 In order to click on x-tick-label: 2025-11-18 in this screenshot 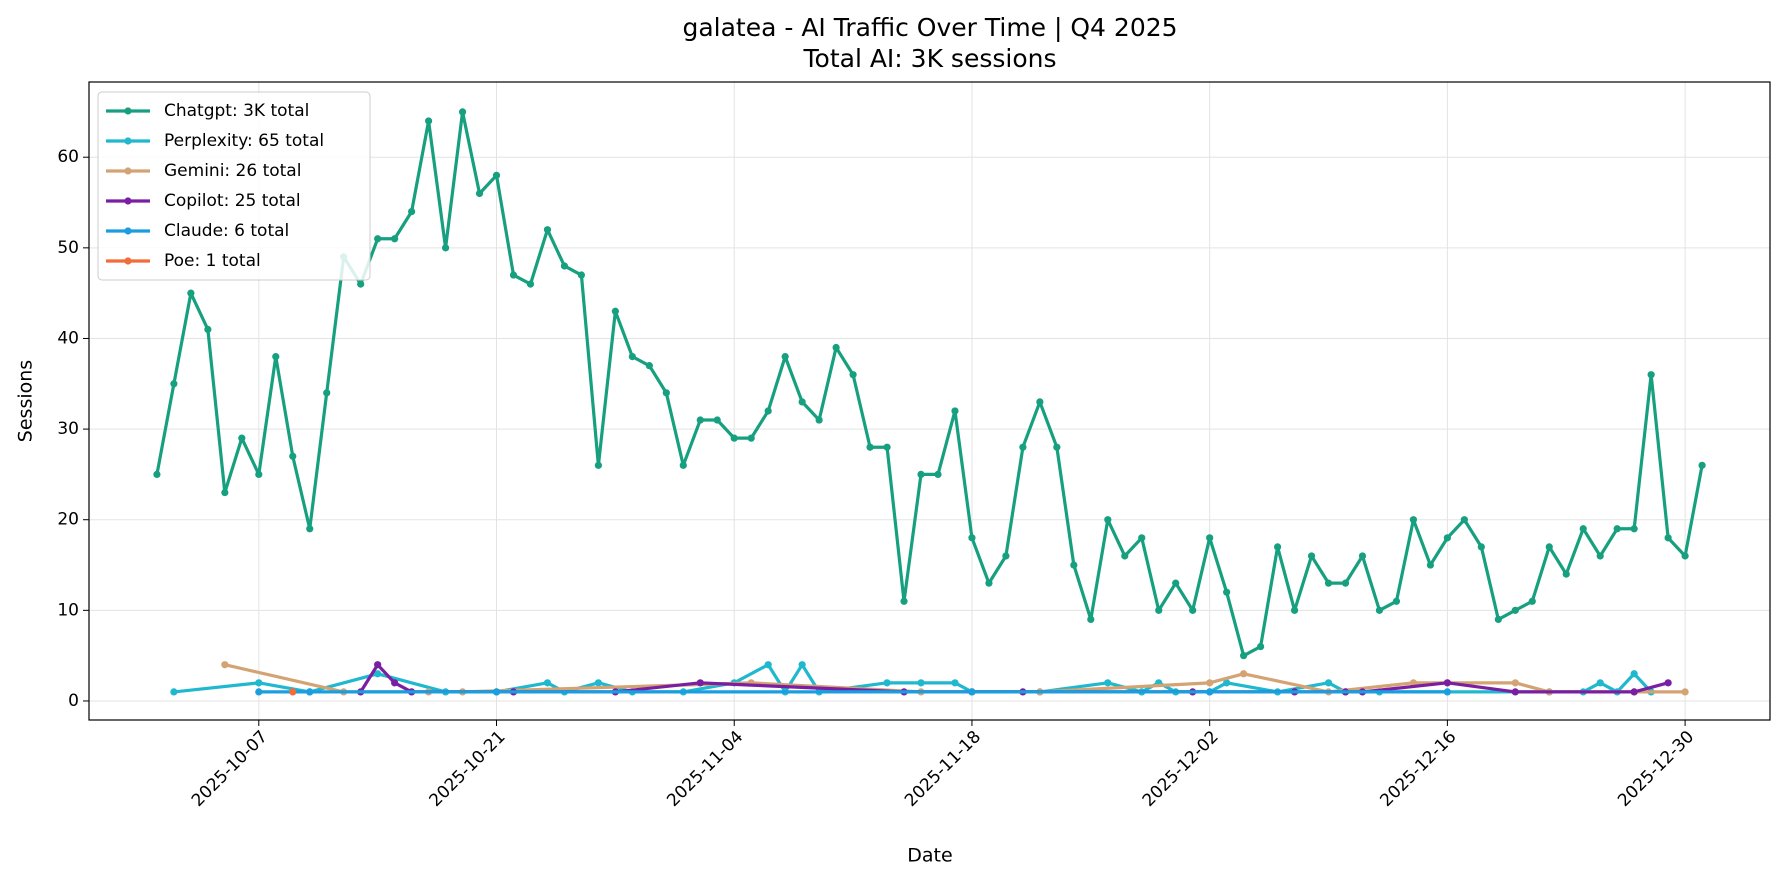, I will do `click(943, 769)`.